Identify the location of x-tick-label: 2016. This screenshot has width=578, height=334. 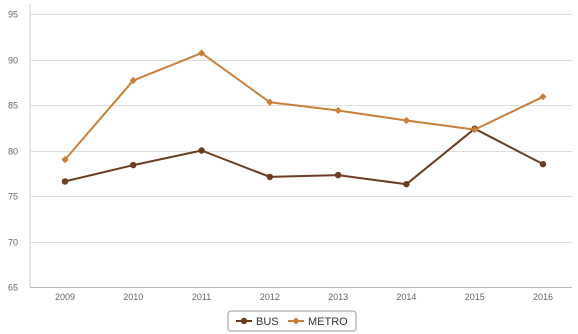
(543, 297).